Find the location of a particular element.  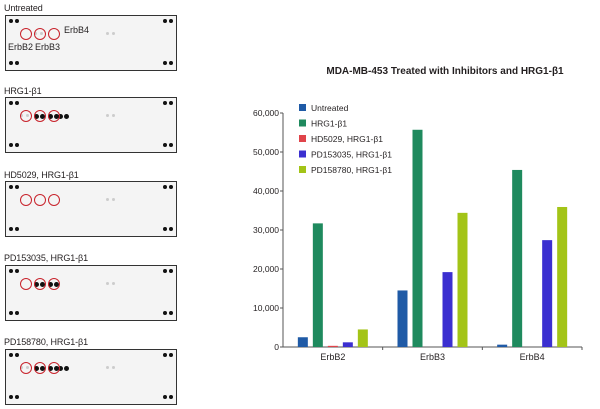

blot-label: HD5029, HRG1-β1 is located at coordinates (41, 175).